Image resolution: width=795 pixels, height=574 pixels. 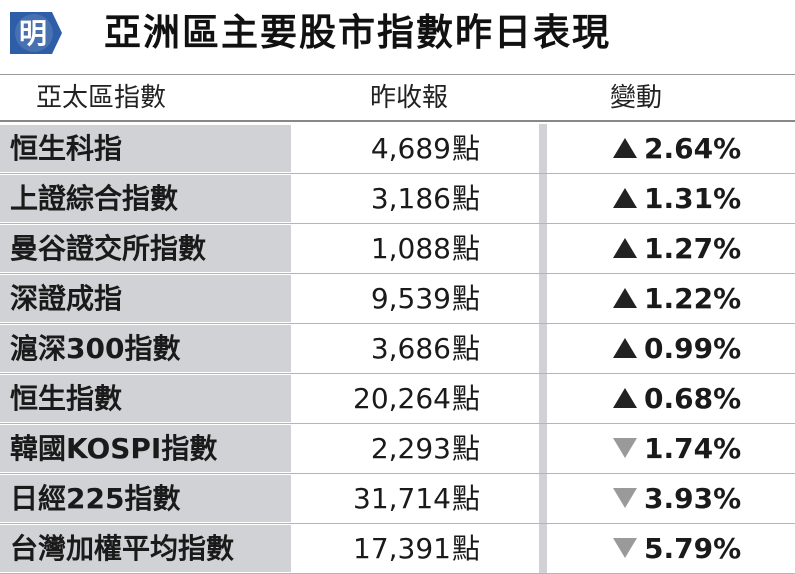 I want to click on index-name: 台灣加權平均指數, so click(x=122, y=548).